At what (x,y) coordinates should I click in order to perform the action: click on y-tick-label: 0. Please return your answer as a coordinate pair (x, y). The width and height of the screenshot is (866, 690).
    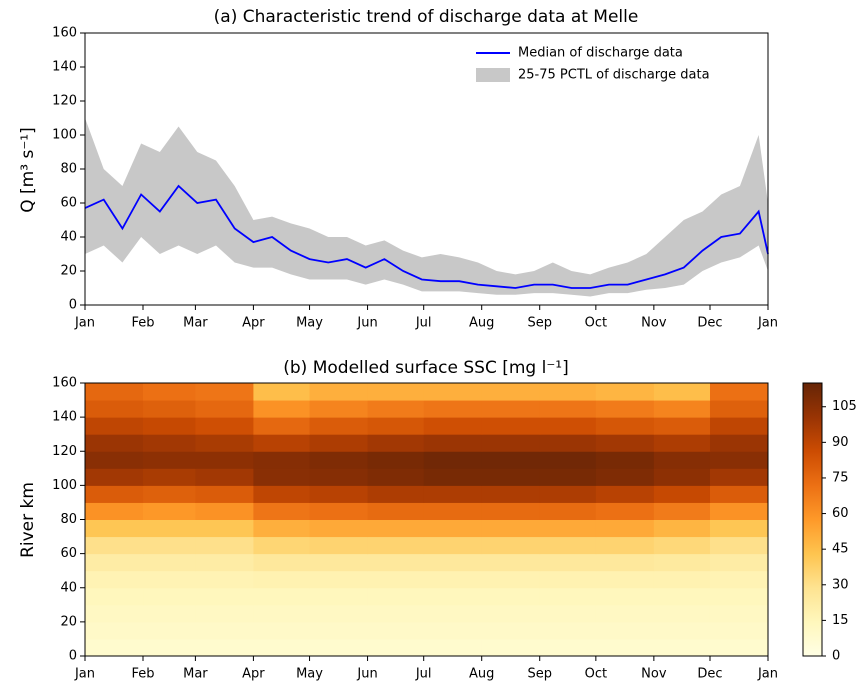
    Looking at the image, I should click on (73, 656).